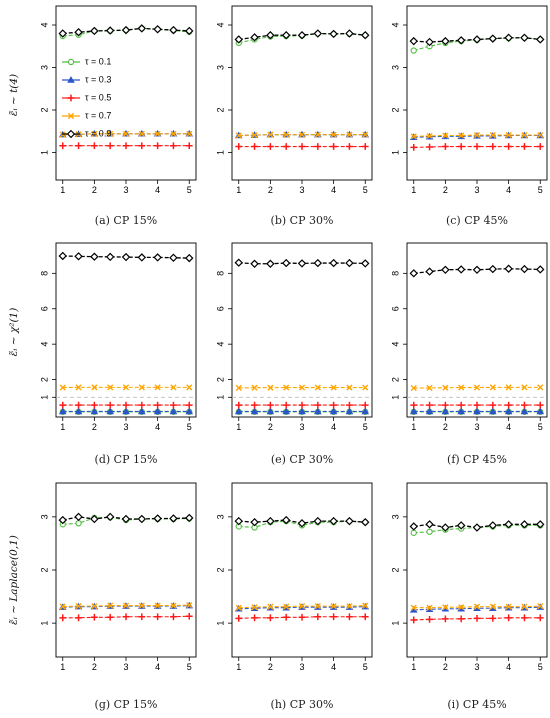  I want to click on panel-c: 1 2 3 4 1 2 3 4 5 (c) CP 45%, so click(469, 116).